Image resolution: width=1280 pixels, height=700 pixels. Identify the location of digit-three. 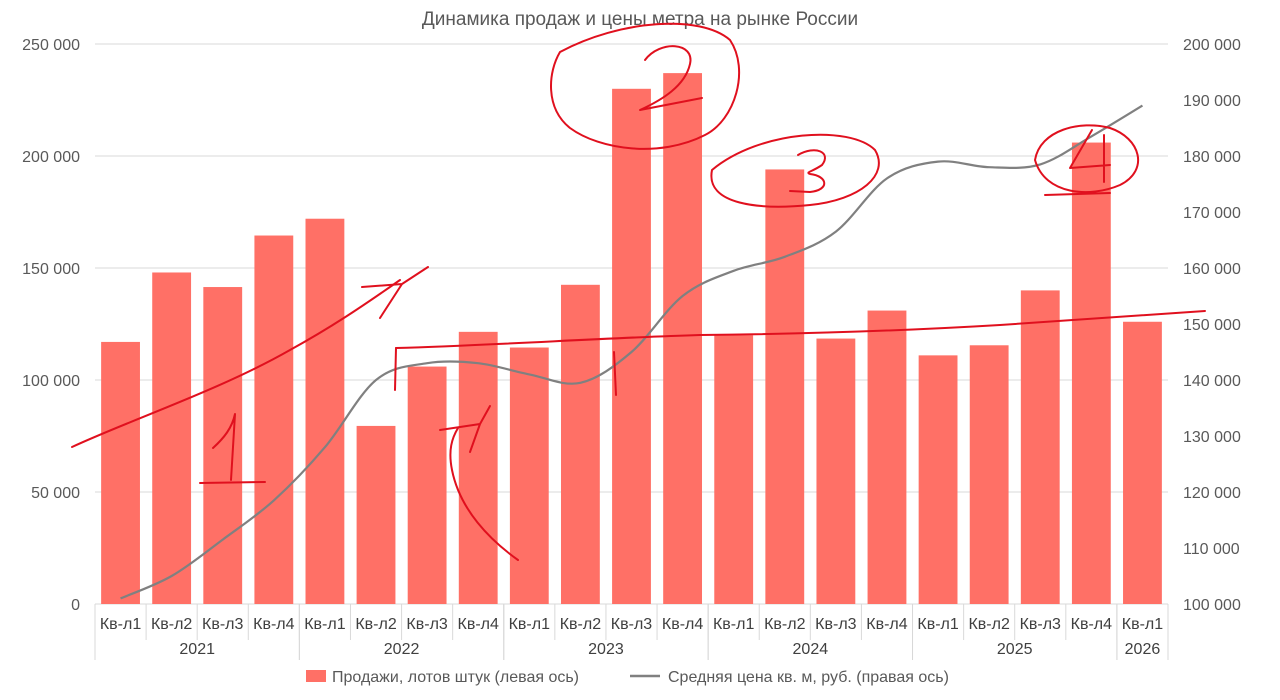
(807, 171).